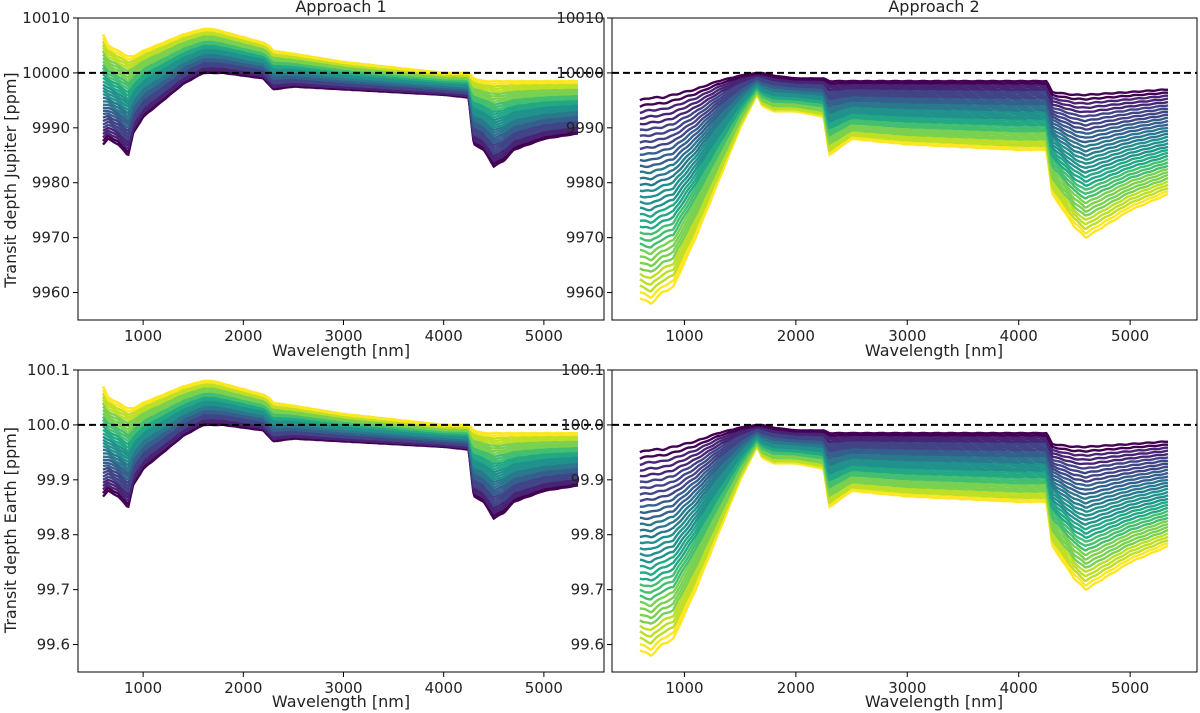  I want to click on y-axis-label: Transit depth Jupiter [ppm], so click(10, 180).